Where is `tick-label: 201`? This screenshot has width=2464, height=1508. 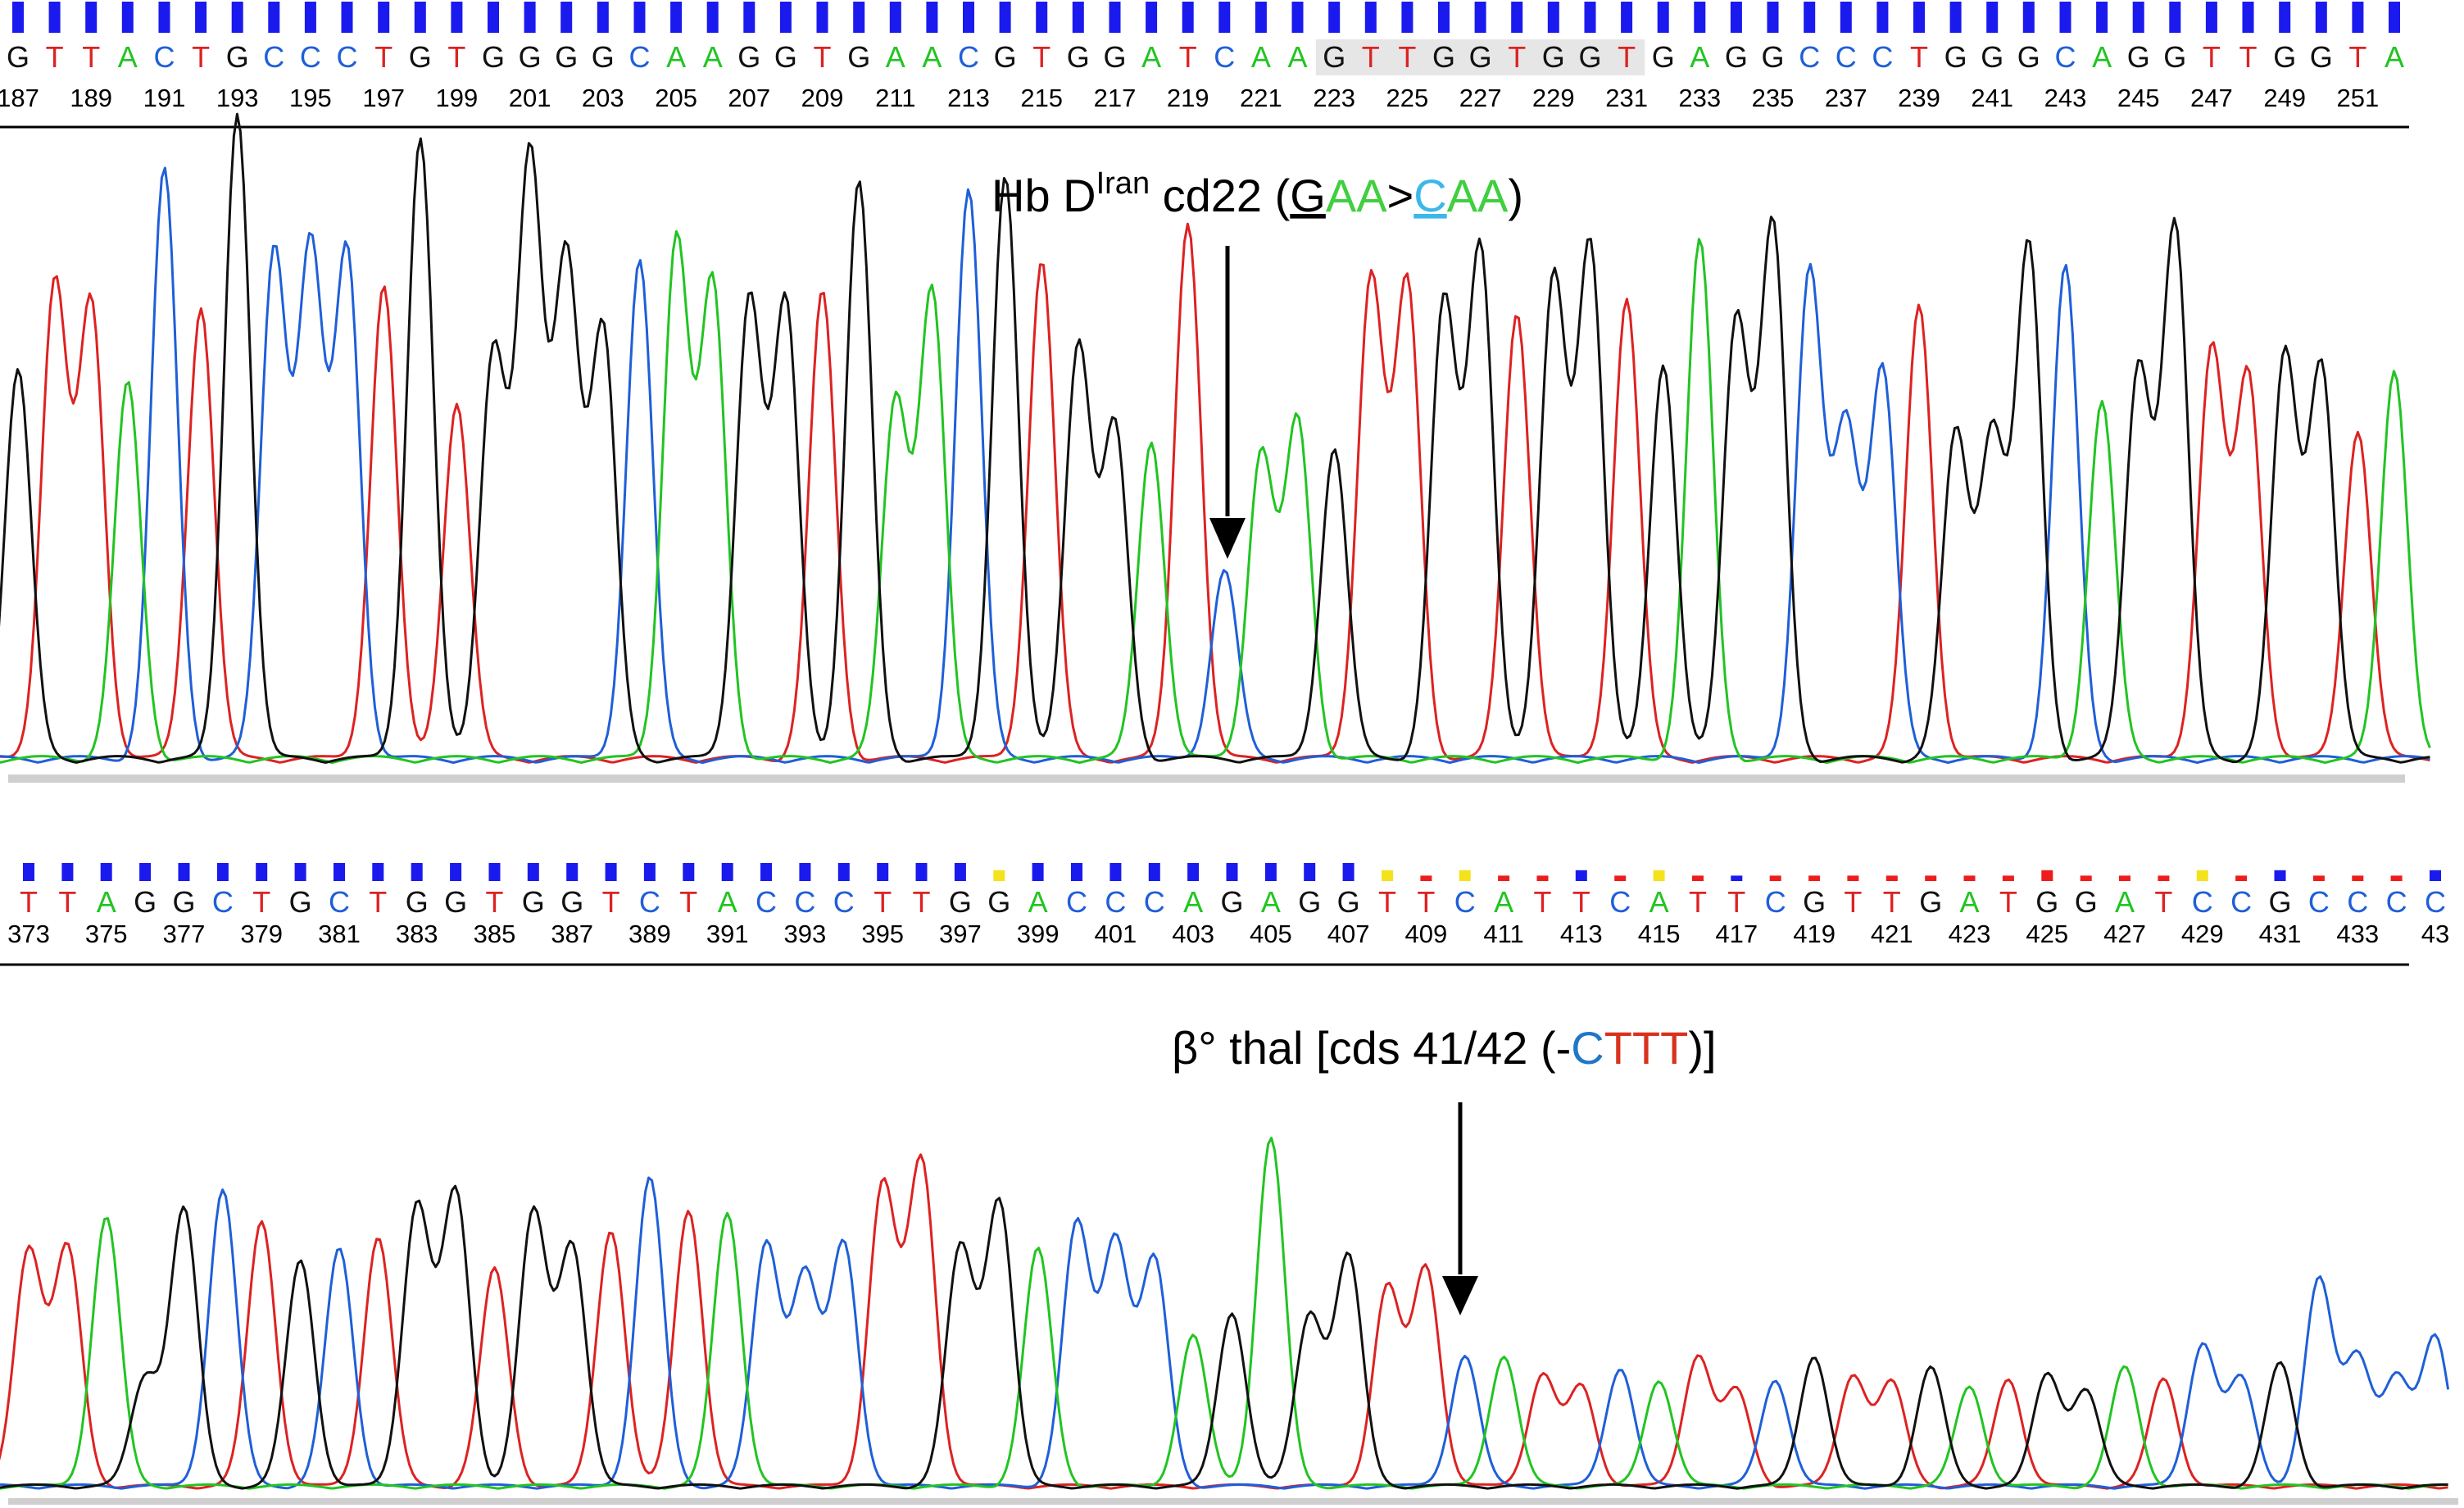
tick-label: 201 is located at coordinates (530, 98).